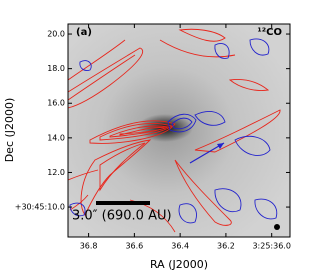  What do you see at coordinates (179, 264) in the screenshot?
I see `x-axis-label: RA (J2000)` at bounding box center [179, 264].